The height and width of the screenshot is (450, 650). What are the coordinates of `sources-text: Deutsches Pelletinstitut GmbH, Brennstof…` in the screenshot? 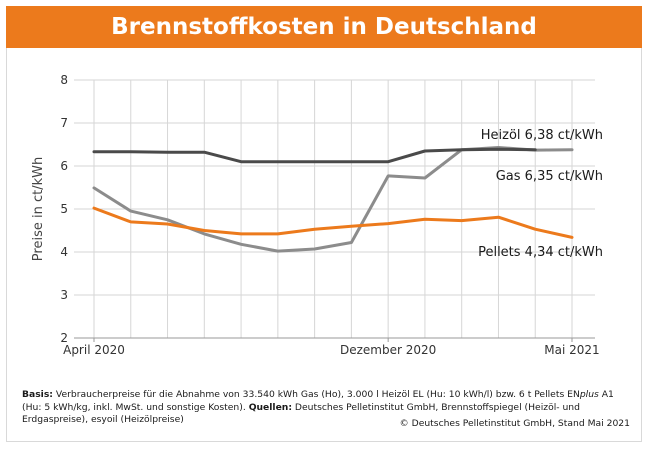 It's located at (301, 413).